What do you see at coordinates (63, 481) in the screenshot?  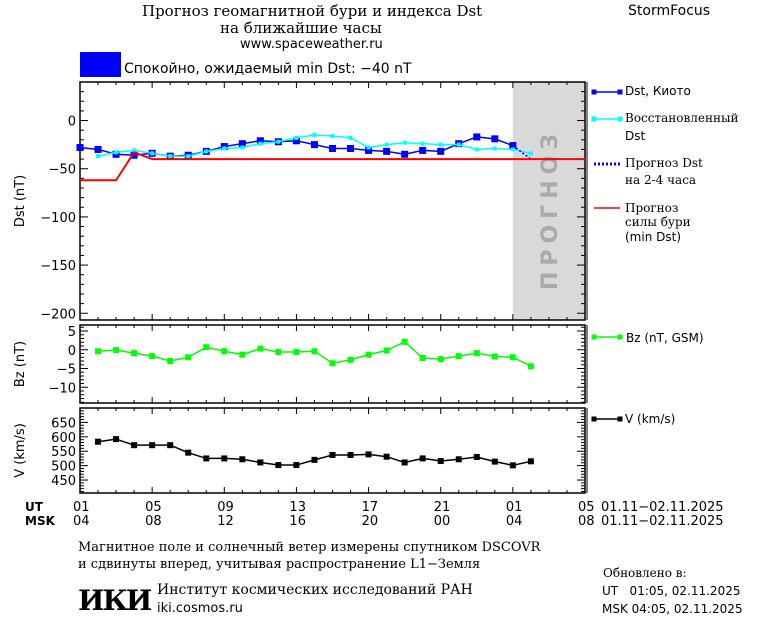 I see `y-tick-label: 450` at bounding box center [63, 481].